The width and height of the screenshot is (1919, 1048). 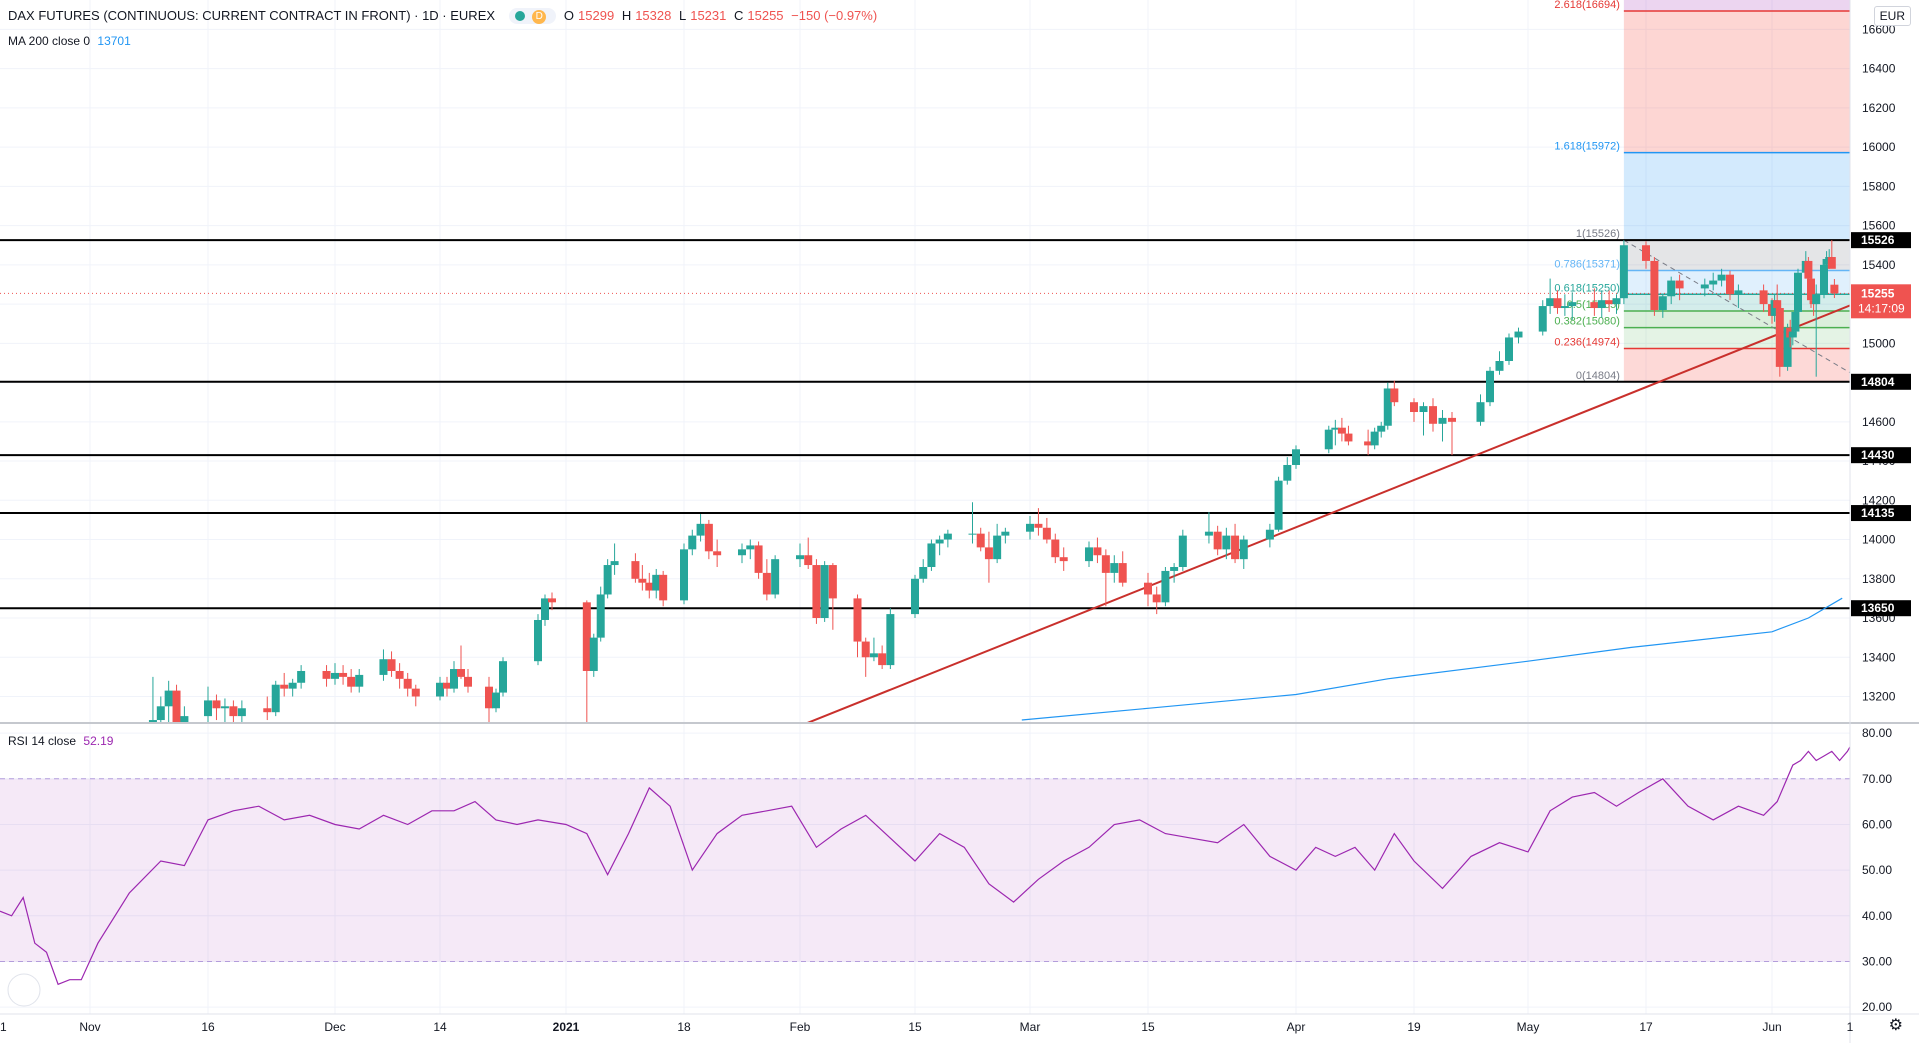 I want to click on price-tick-label: 14000, so click(x=1879, y=540).